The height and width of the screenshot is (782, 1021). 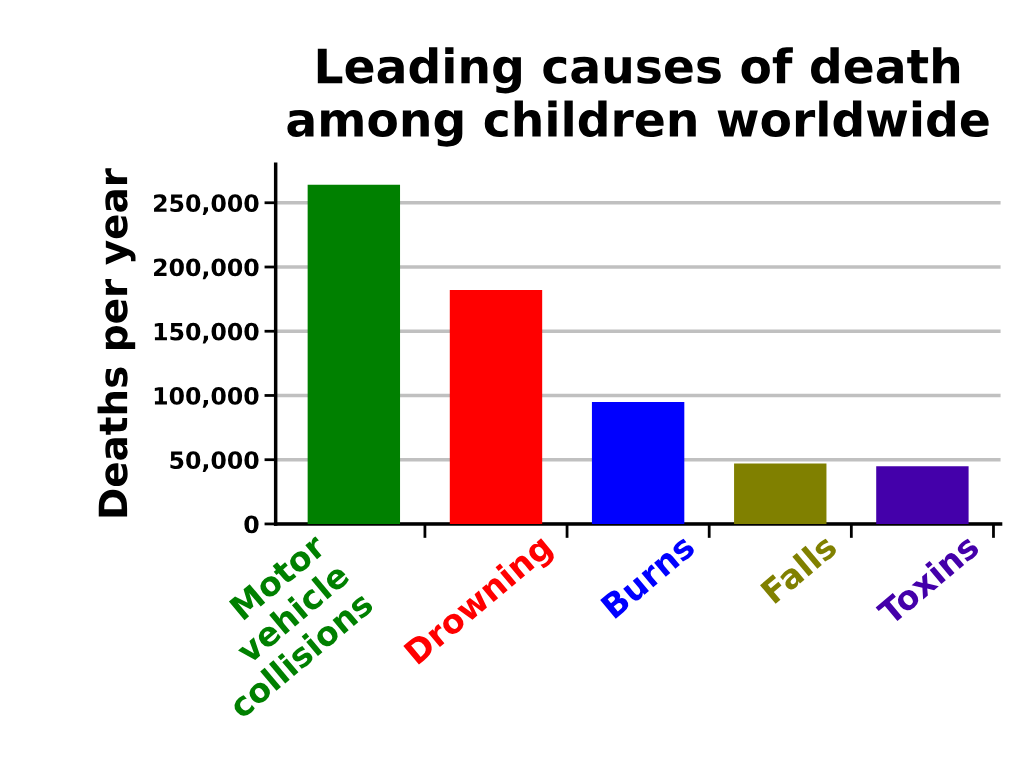 What do you see at coordinates (206, 269) in the screenshot?
I see `y-tick-label: 200,000` at bounding box center [206, 269].